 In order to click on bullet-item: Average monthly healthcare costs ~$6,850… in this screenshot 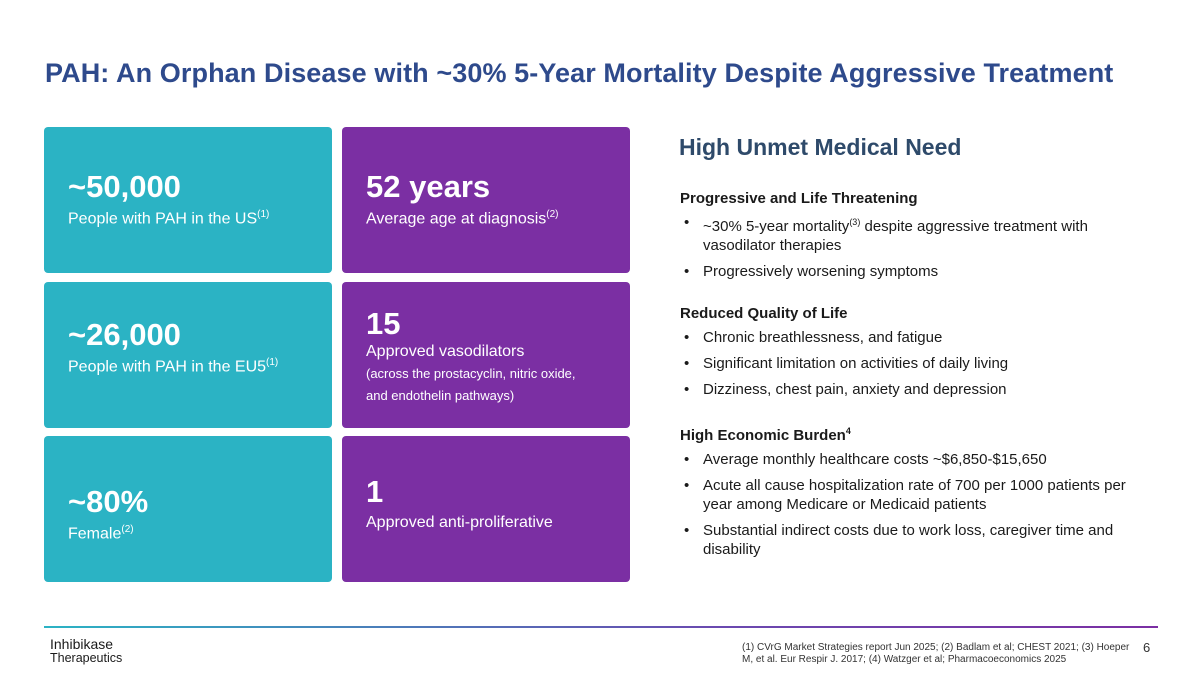, I will do `click(905, 459)`.